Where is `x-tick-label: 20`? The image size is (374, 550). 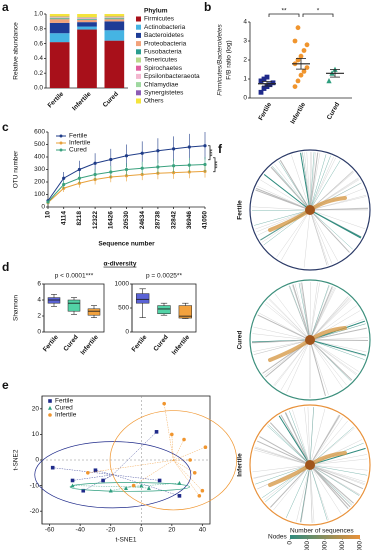 x-tick-label: 20 is located at coordinates (172, 530).